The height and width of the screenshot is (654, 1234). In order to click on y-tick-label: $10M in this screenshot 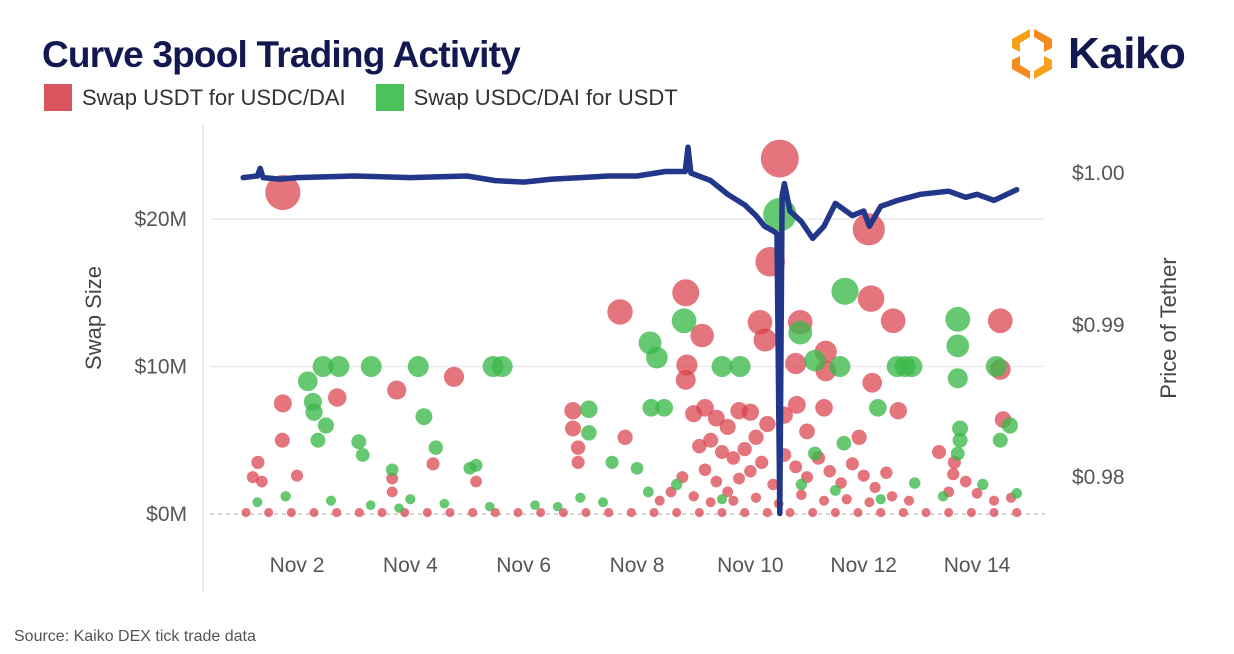, I will do `click(160, 367)`.